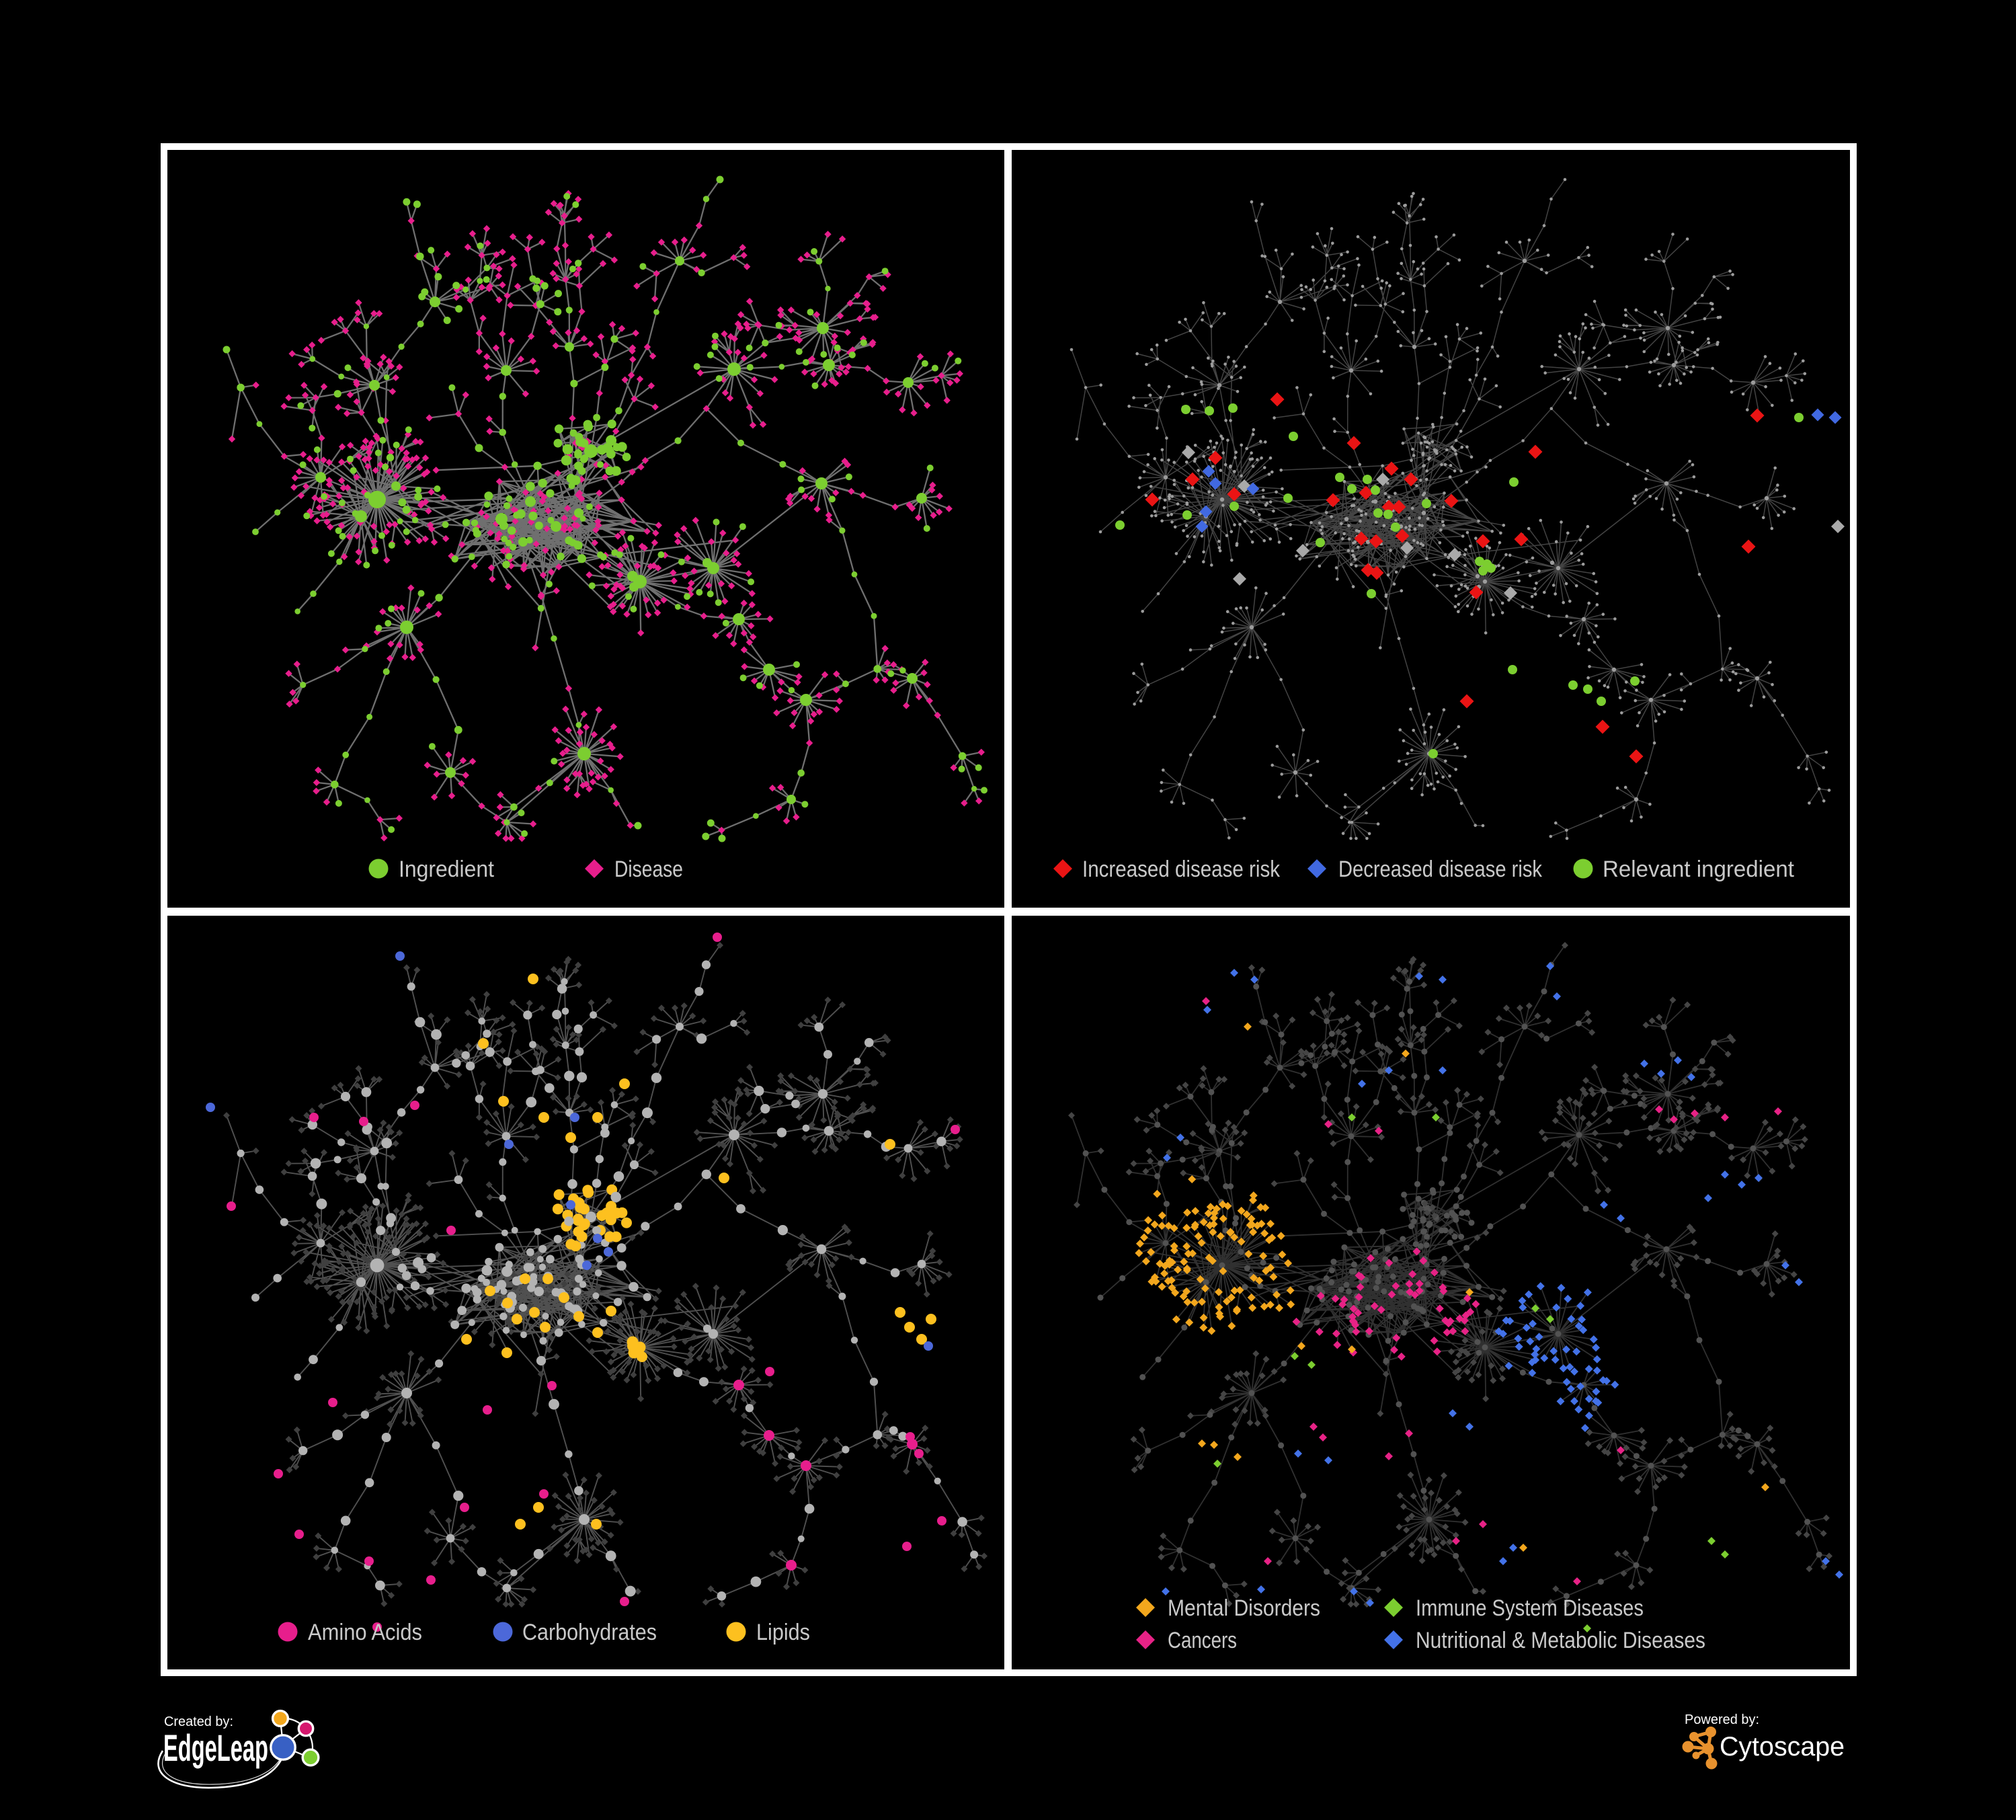 The image size is (2016, 1820). I want to click on svg-text: Ingredient, so click(447, 869).